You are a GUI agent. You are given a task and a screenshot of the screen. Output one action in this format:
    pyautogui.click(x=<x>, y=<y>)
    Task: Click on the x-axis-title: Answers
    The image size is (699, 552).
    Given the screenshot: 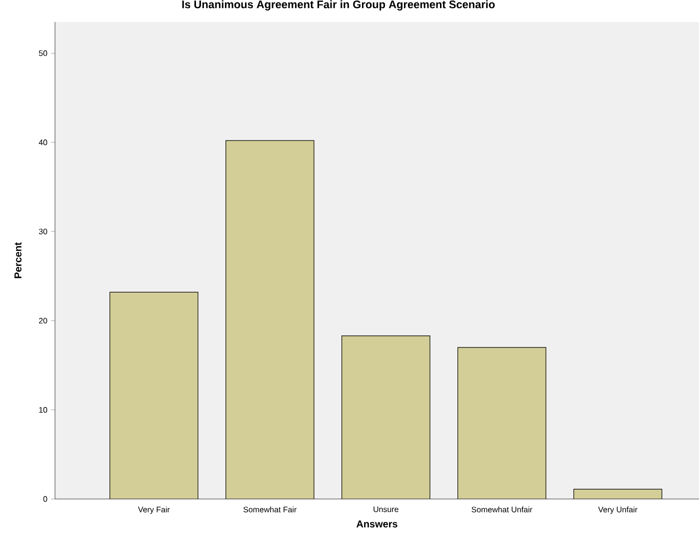 What is the action you would take?
    pyautogui.click(x=377, y=524)
    